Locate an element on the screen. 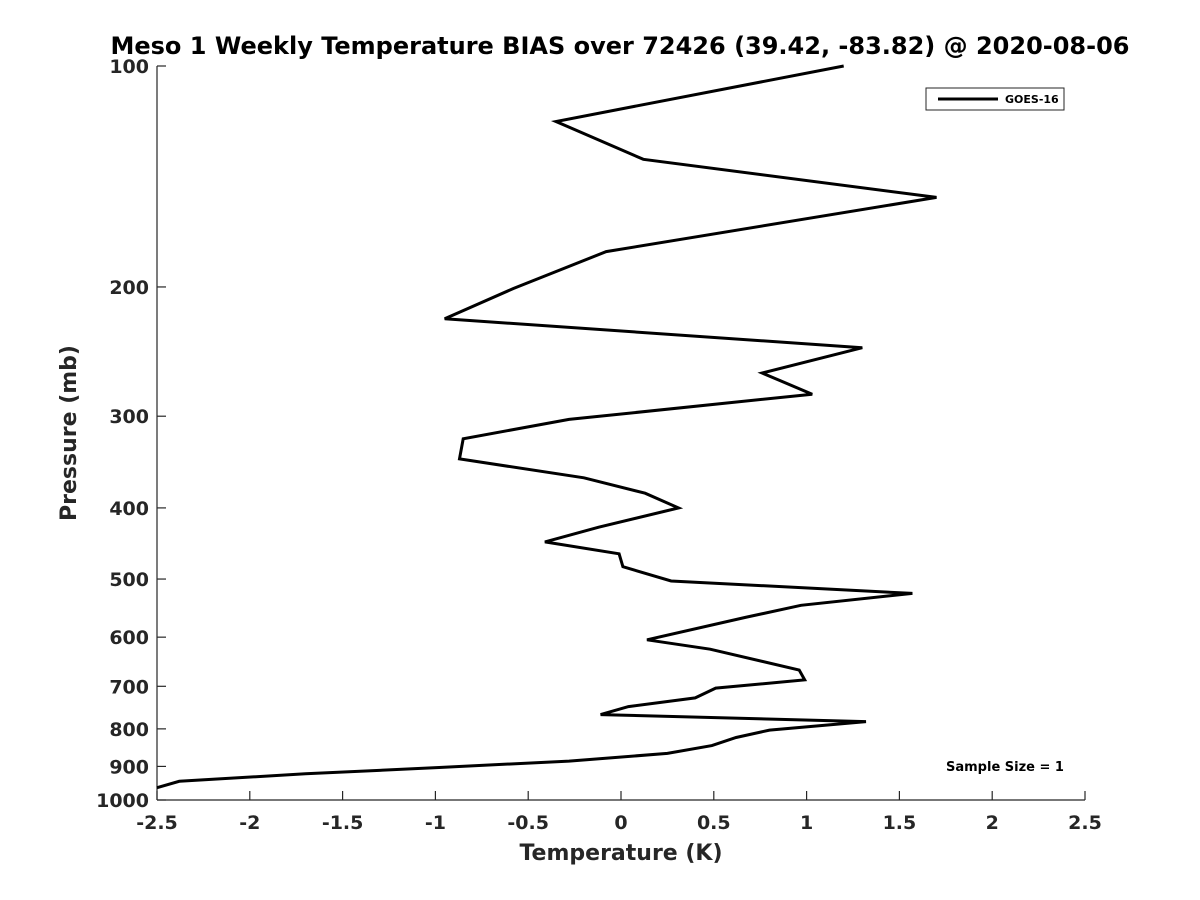 The width and height of the screenshot is (1200, 900). x-tick-label: -2 is located at coordinates (249, 823).